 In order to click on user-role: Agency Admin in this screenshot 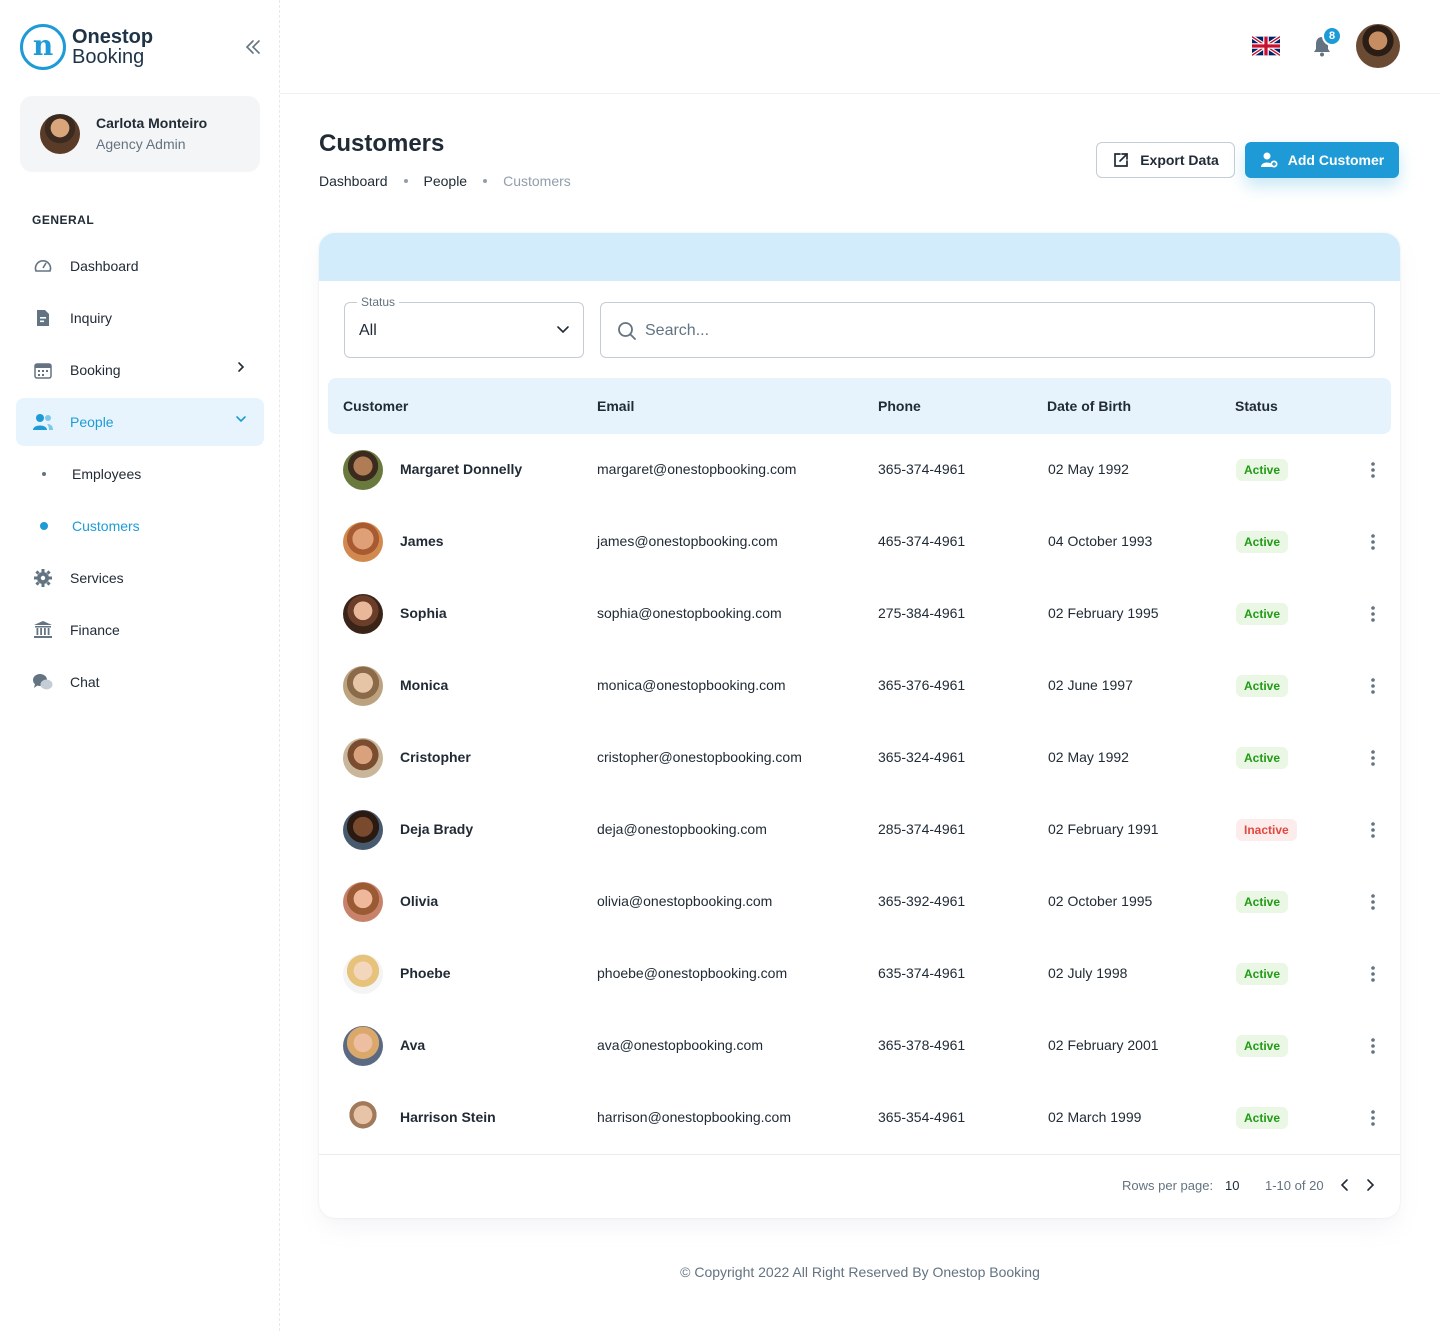, I will do `click(141, 144)`.